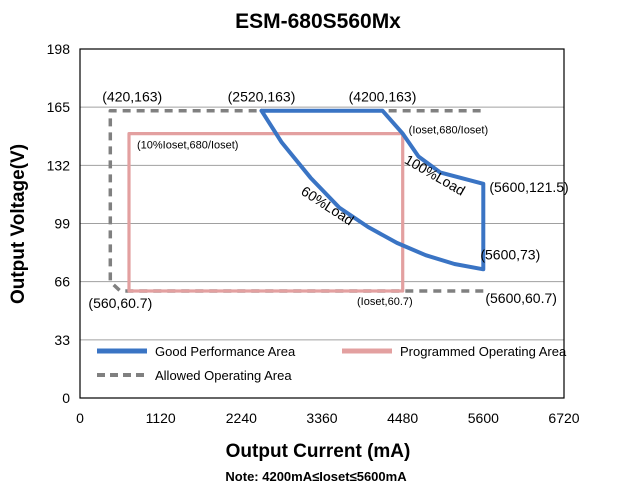  I want to click on x-tick-label: 0, so click(80, 418).